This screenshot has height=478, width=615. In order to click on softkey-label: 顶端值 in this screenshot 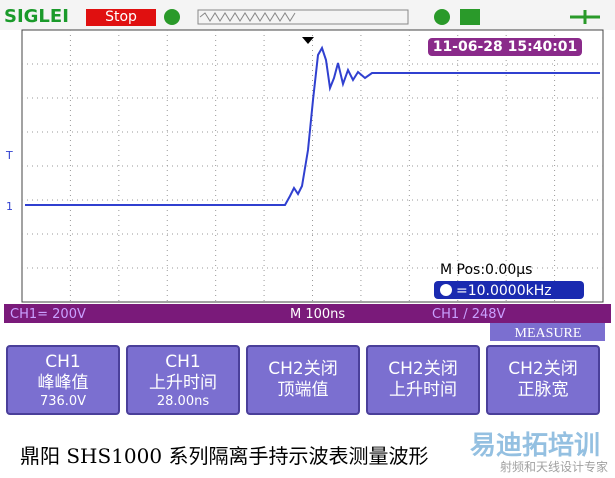, I will do `click(303, 390)`.